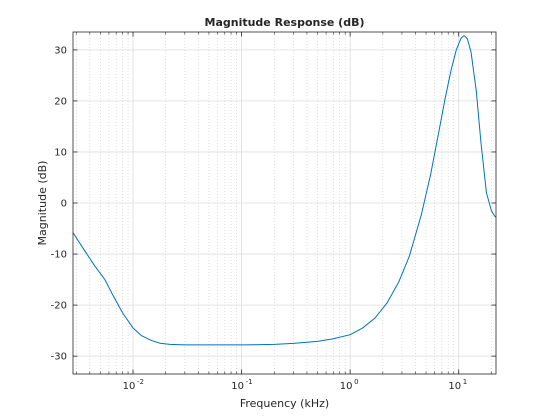 The image size is (560, 420). Describe the element at coordinates (59, 306) in the screenshot. I see `y-tick-label: -20` at that location.